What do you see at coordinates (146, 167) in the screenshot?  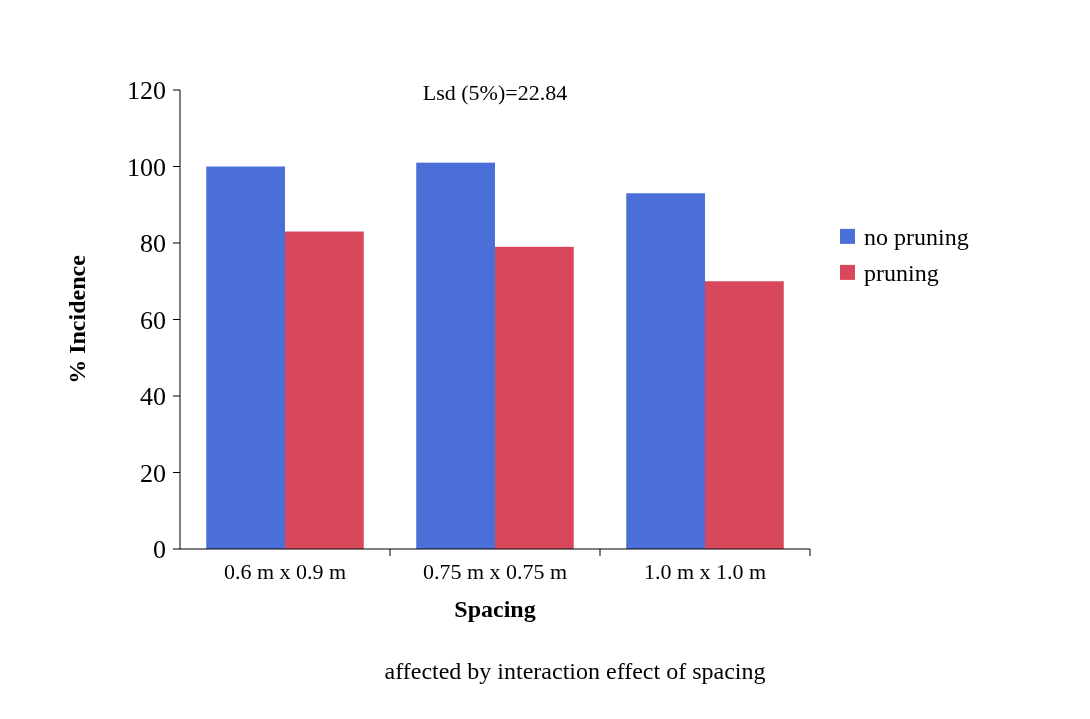 I see `y-tick-label: 100` at bounding box center [146, 167].